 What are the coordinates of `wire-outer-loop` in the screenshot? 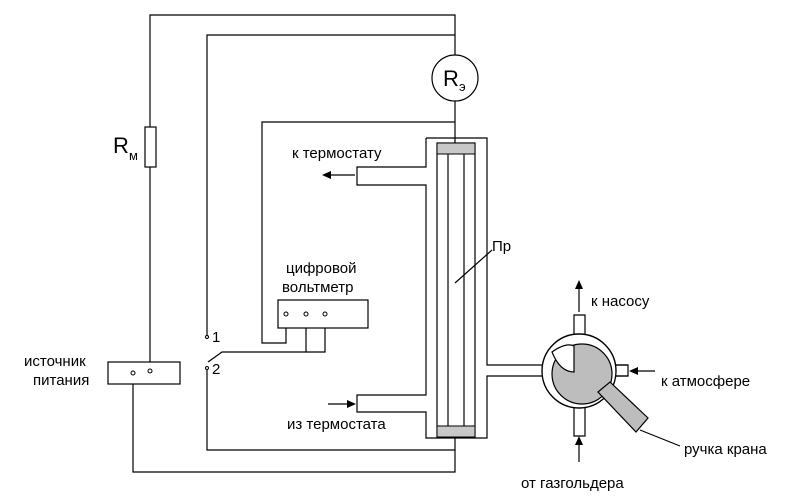 It's located at (302, 70).